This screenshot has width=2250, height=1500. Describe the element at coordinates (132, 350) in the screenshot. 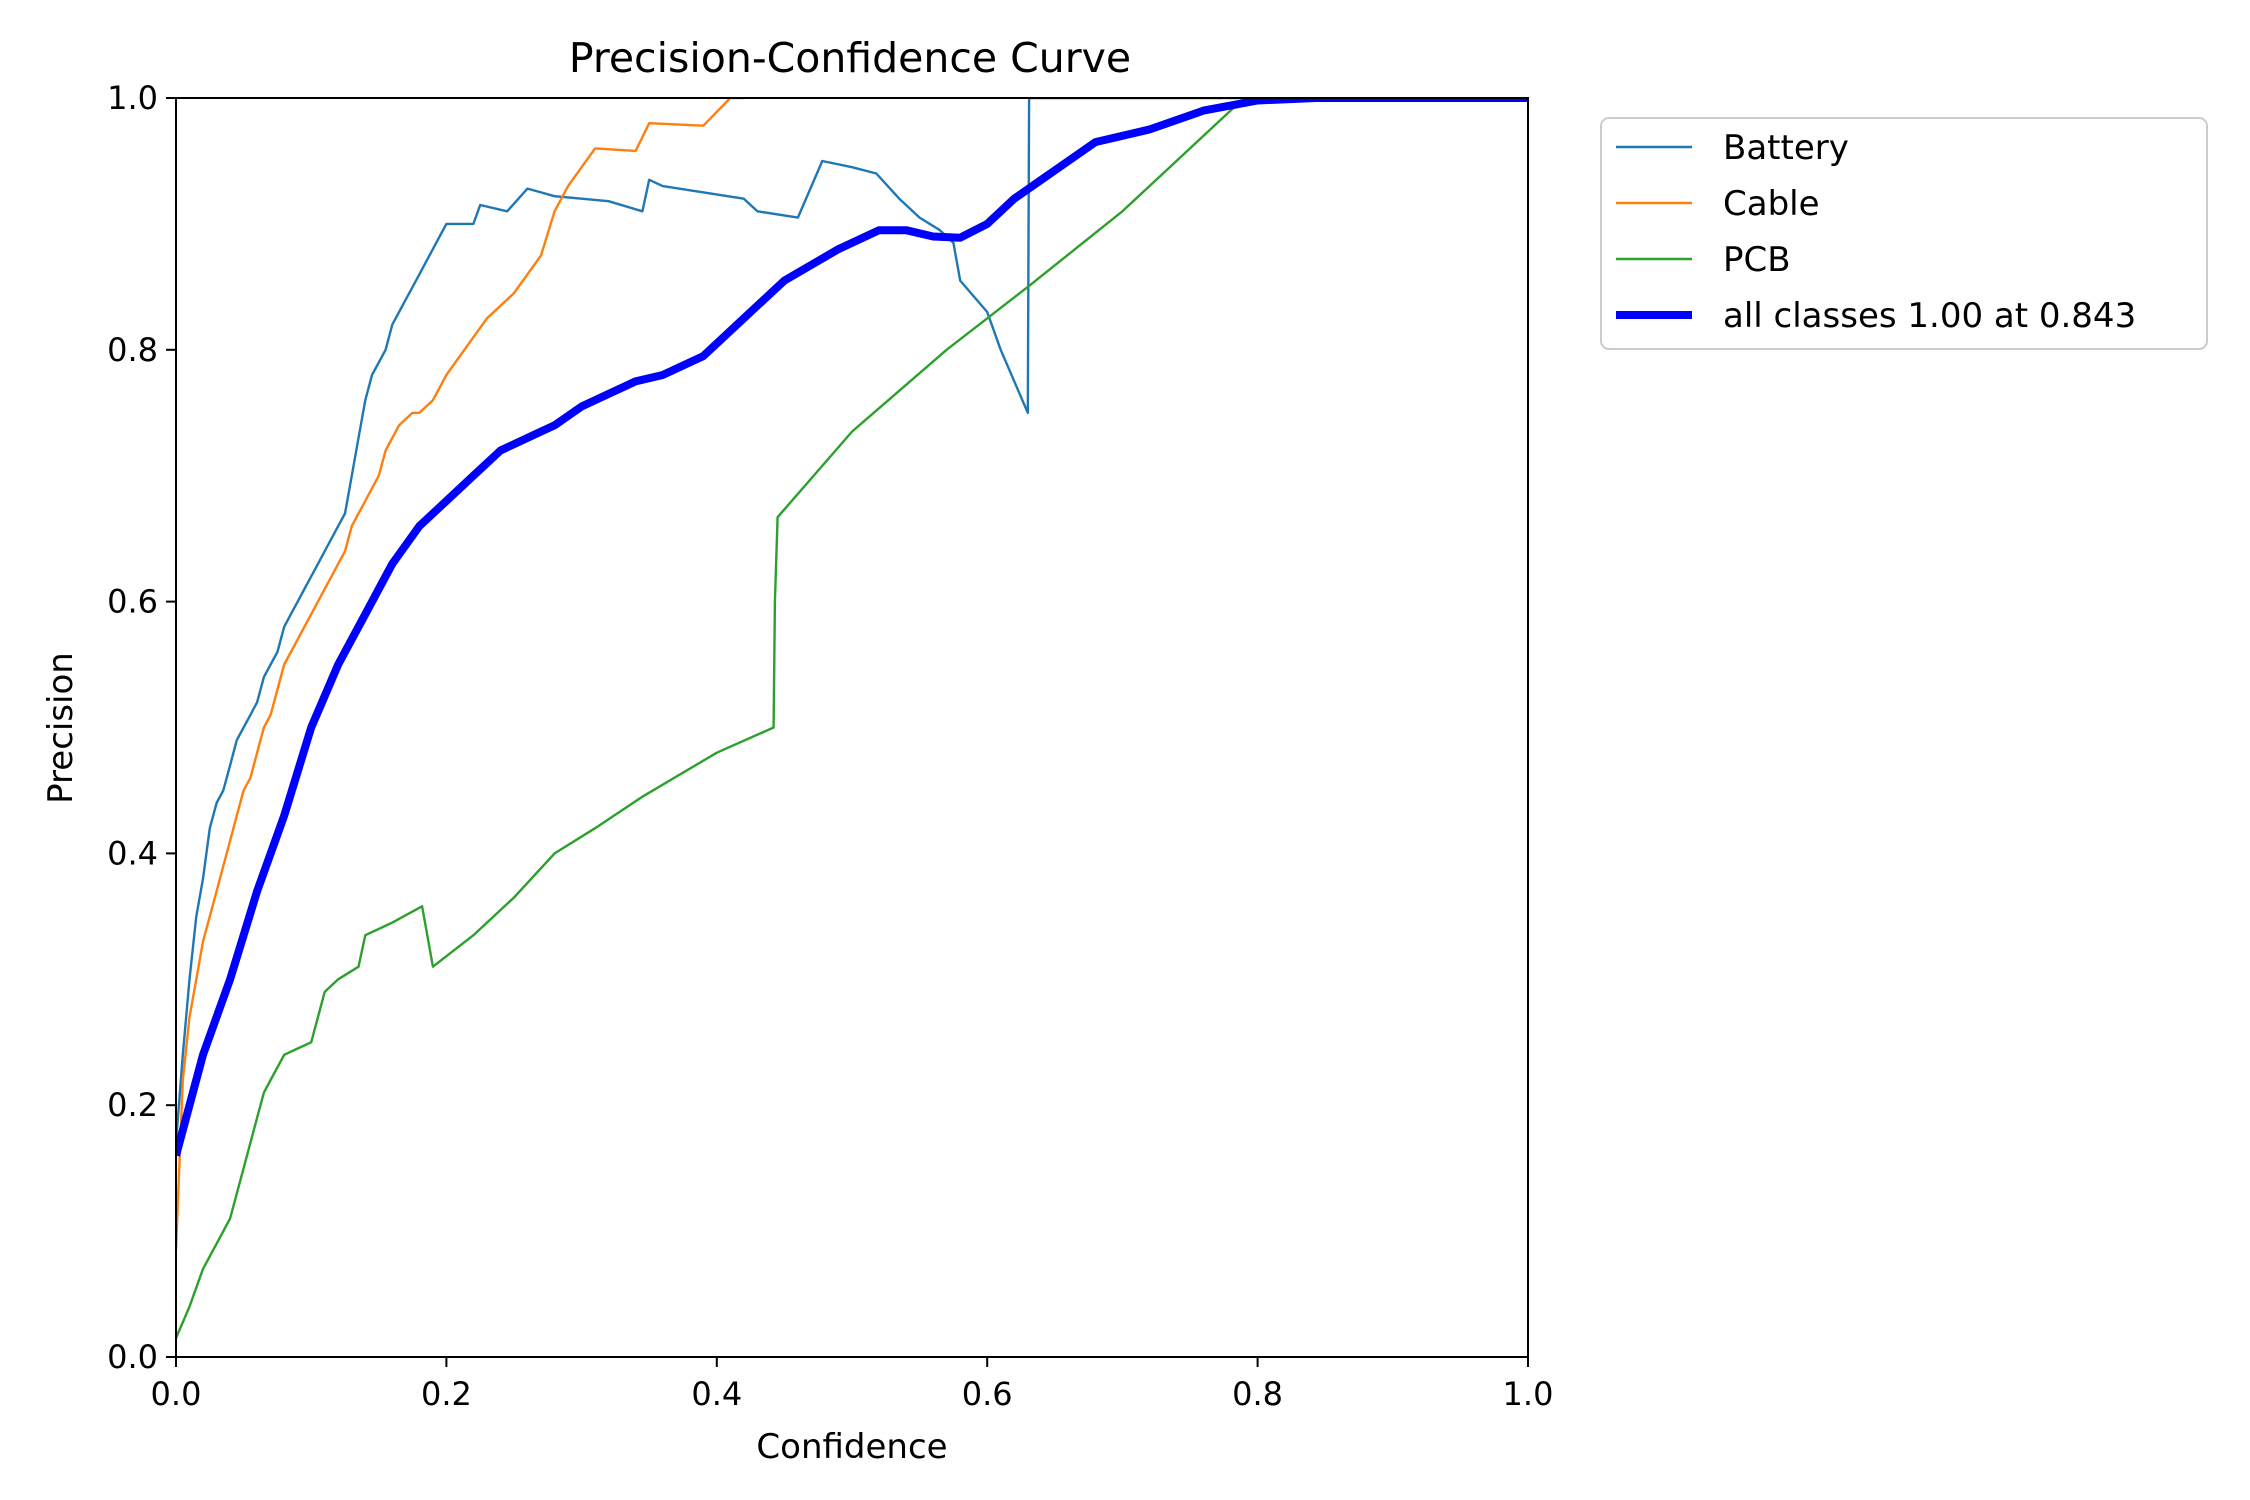

I see `y-tick-label: 0.8` at that location.